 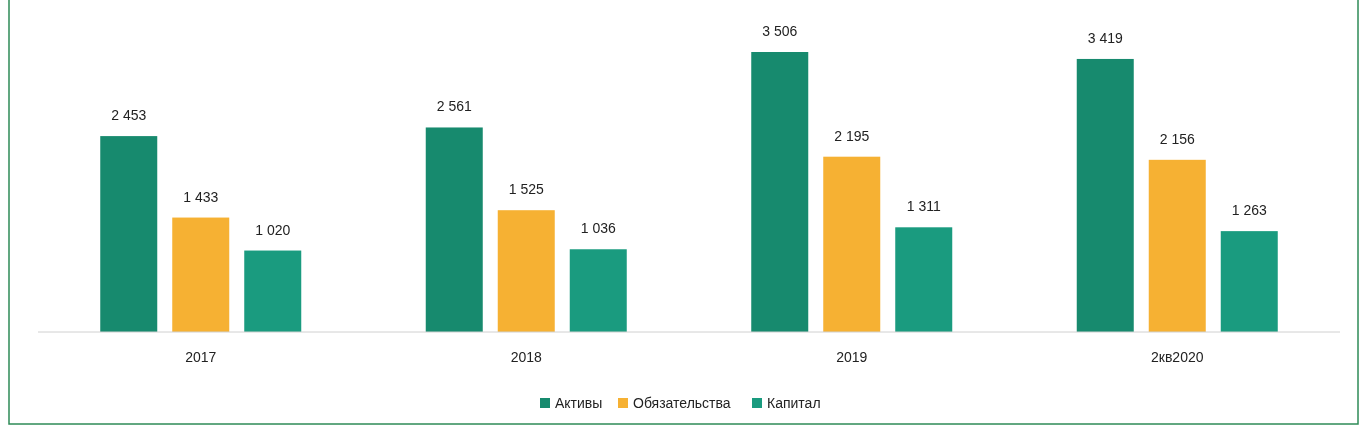 What do you see at coordinates (579, 403) in the screenshot?
I see `legend-label: Активы` at bounding box center [579, 403].